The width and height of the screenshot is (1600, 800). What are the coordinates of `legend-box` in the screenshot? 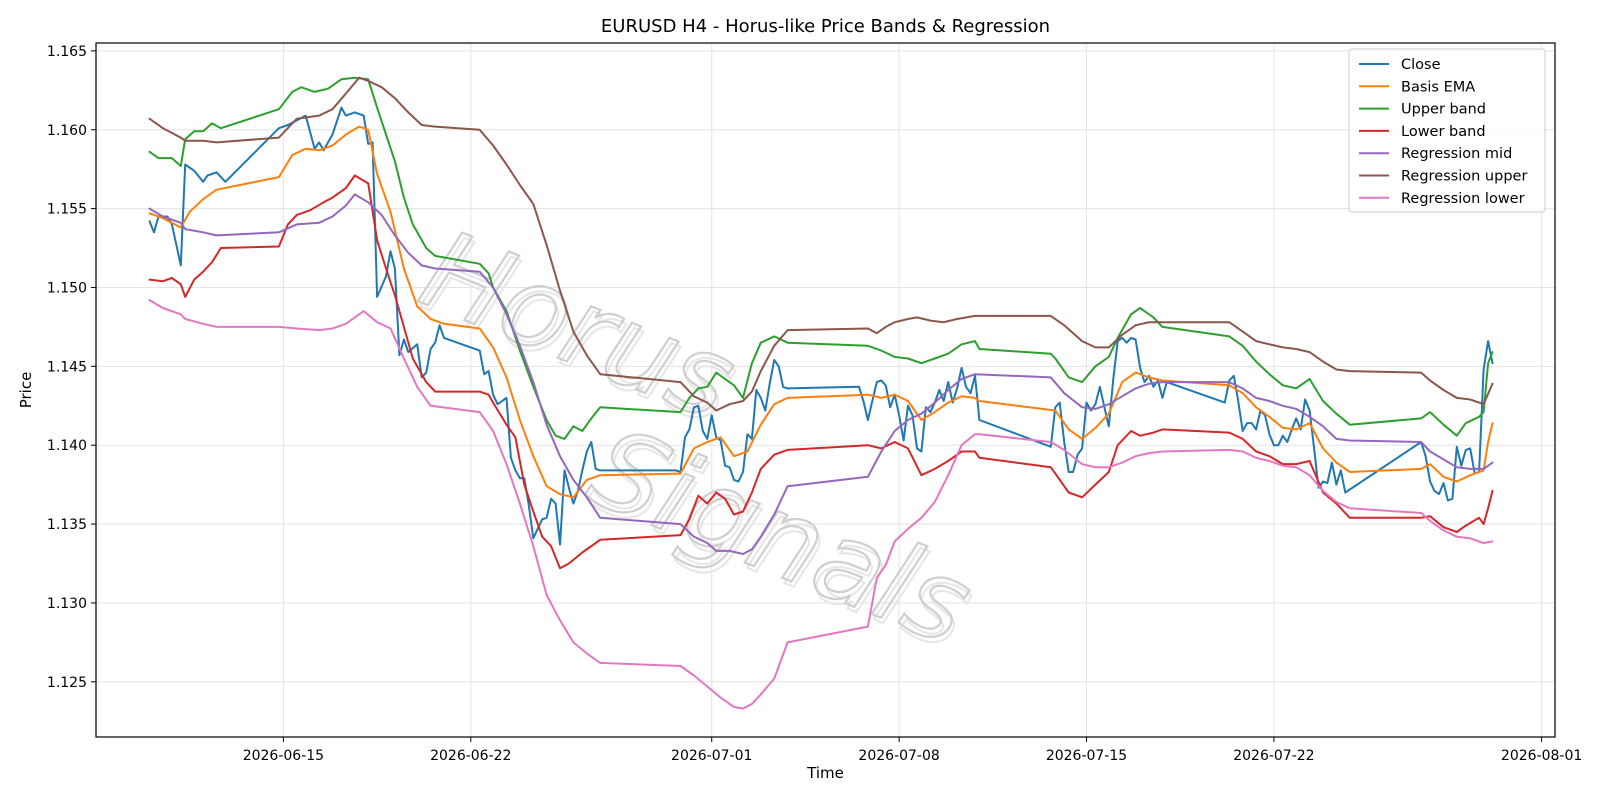 It's located at (1447, 130).